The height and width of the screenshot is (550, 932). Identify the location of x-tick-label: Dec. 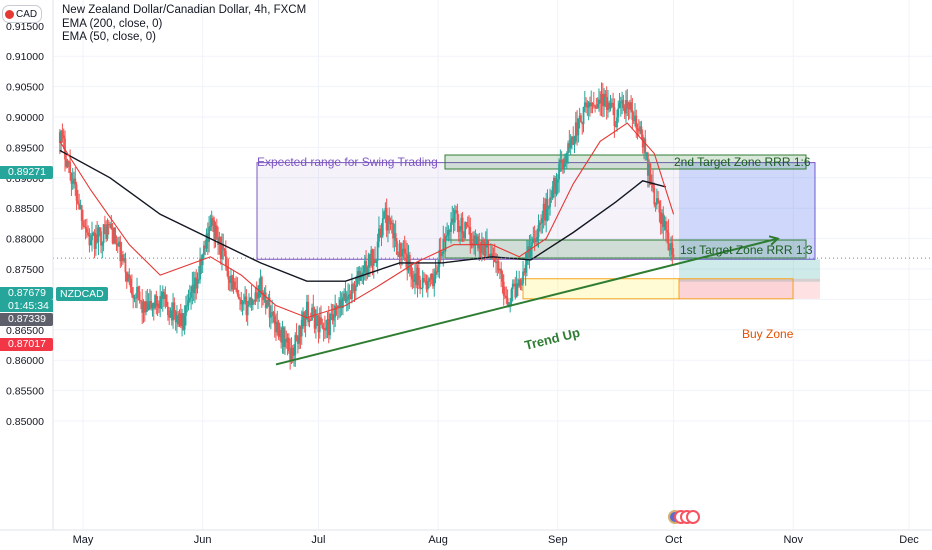
(909, 540).